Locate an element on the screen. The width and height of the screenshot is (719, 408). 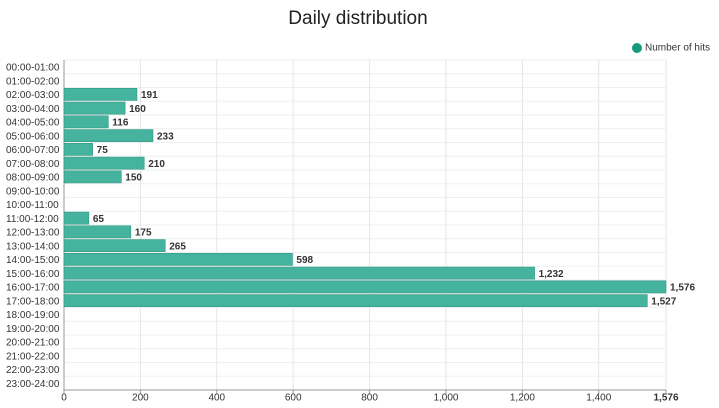
value-label: 1,576 is located at coordinates (682, 288).